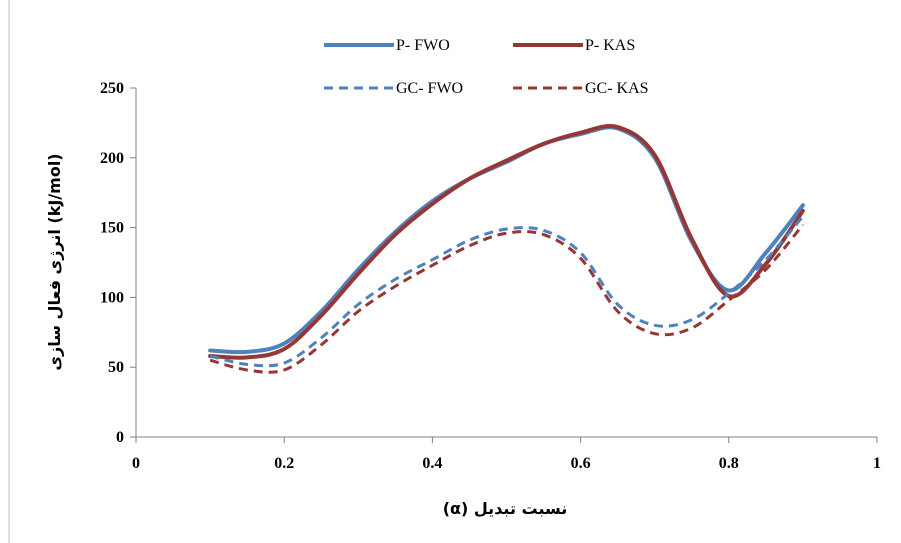 This screenshot has height=543, width=901. I want to click on x-axis-title: نسبت تبدیل (α), so click(505, 508).